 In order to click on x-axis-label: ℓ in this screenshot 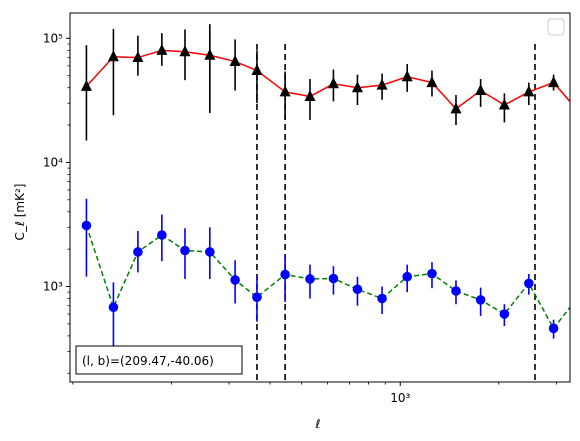, I will do `click(318, 424)`.